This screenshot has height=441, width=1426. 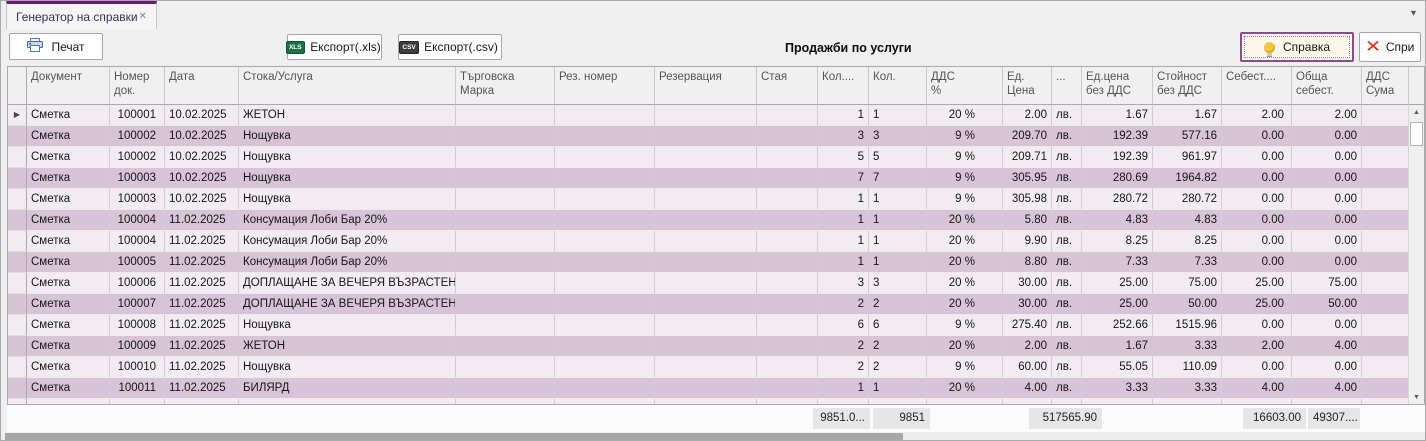 I want to click on cell-price: 209.71, so click(x=1027, y=157).